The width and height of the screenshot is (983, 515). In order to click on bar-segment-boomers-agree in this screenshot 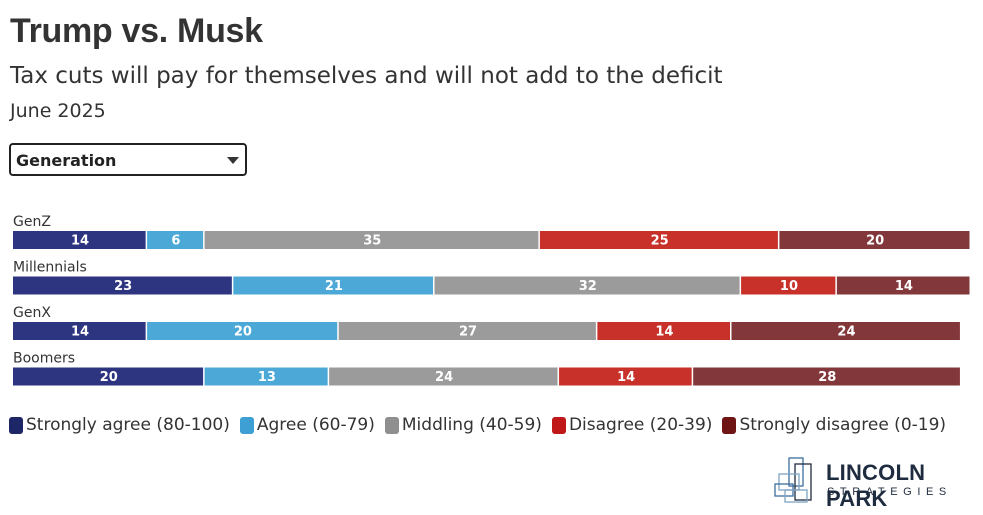, I will do `click(266, 376)`.